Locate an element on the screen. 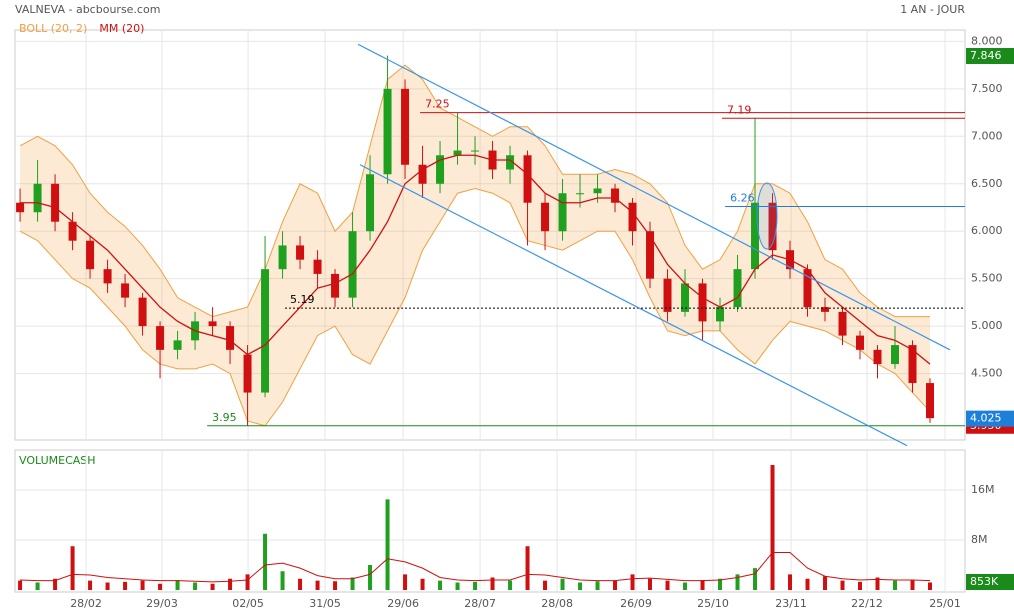  y-tick-label: 8M is located at coordinates (979, 539).